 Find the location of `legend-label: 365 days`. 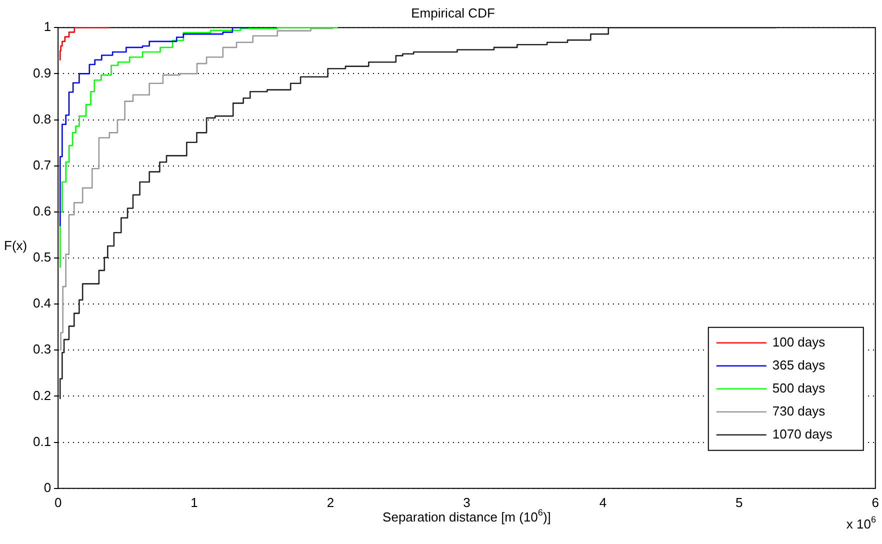

legend-label: 365 days is located at coordinates (799, 364).